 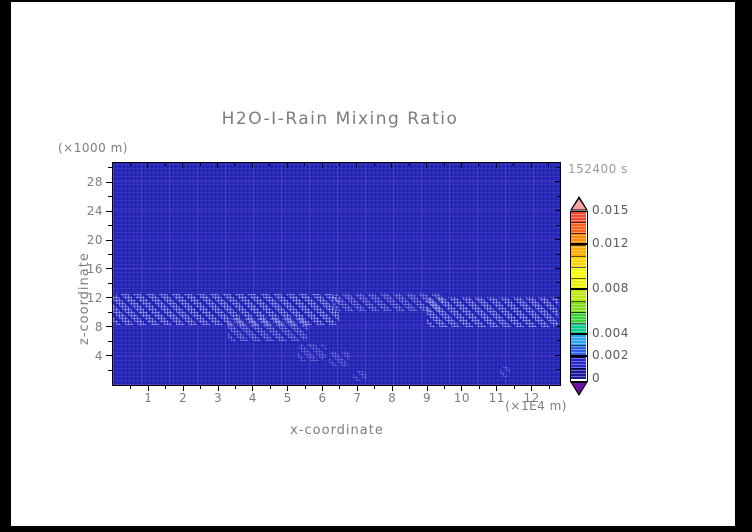 I want to click on z-tick-label: 12, so click(x=94, y=297).